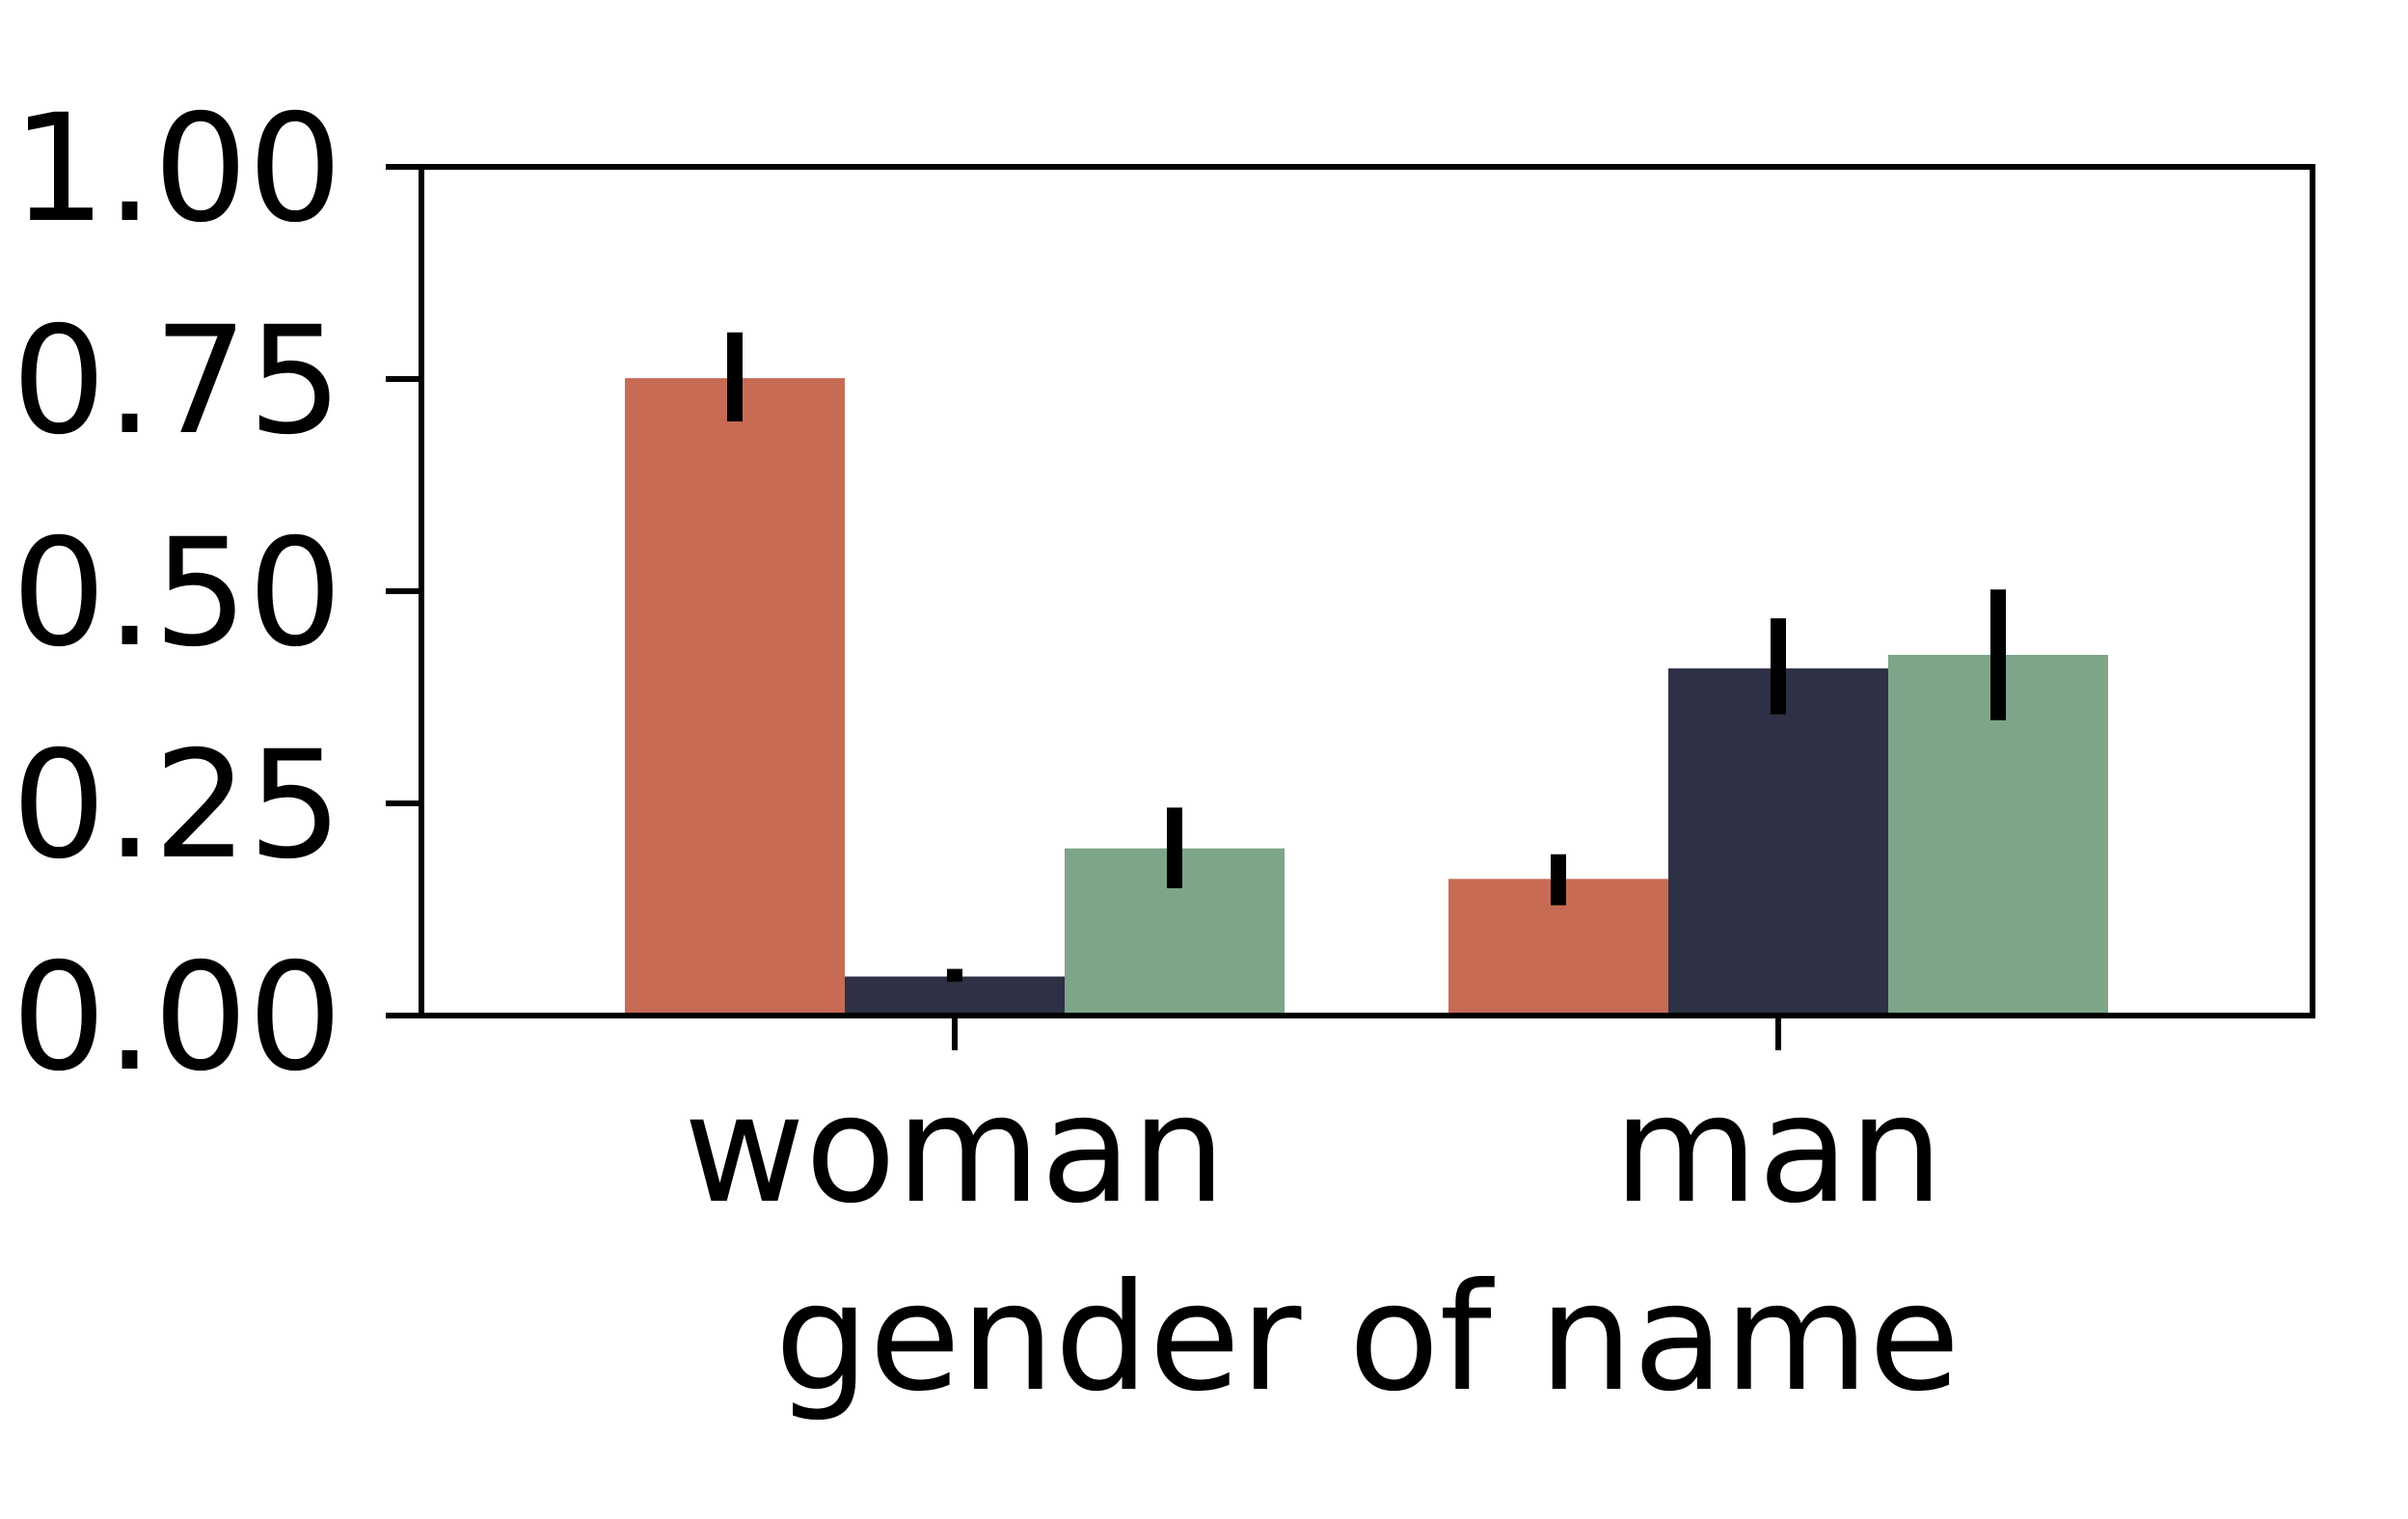  Describe the element at coordinates (1368, 1338) in the screenshot. I see `x-axis-title: gender of name` at that location.